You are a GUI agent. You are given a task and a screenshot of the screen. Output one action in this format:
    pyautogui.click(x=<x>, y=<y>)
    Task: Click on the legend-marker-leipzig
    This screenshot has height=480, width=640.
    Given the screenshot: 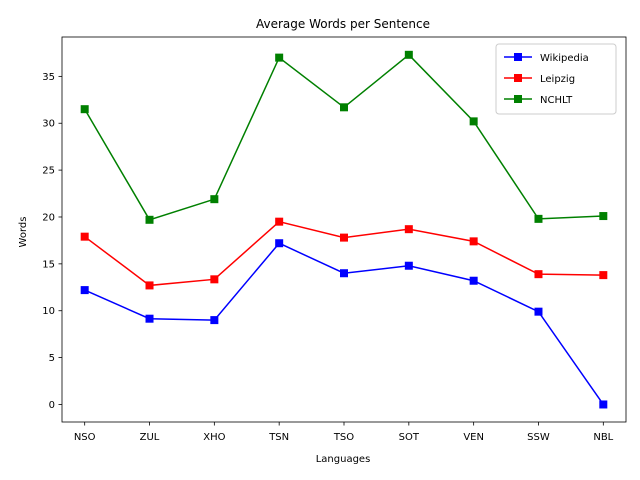 What is the action you would take?
    pyautogui.click(x=518, y=78)
    